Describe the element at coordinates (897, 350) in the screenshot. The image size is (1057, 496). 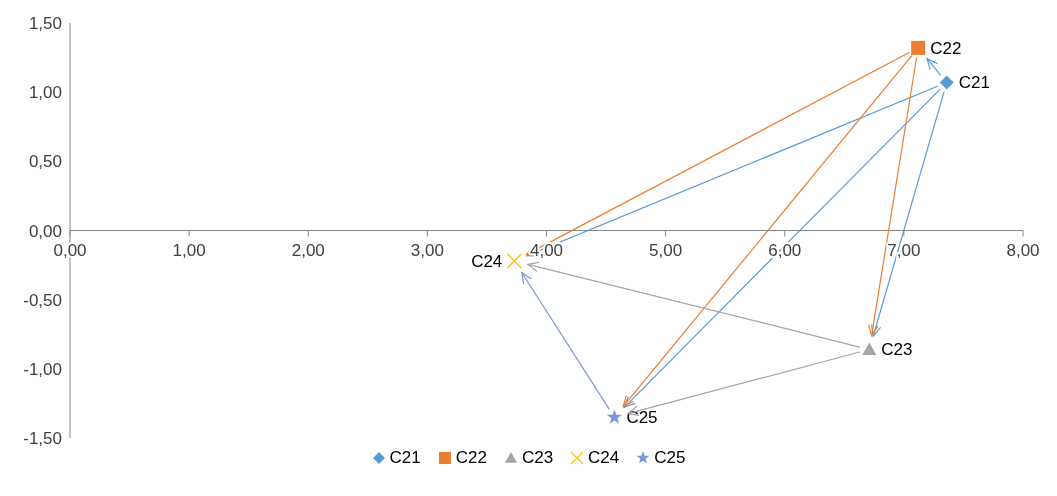
I see `text: C23` at that location.